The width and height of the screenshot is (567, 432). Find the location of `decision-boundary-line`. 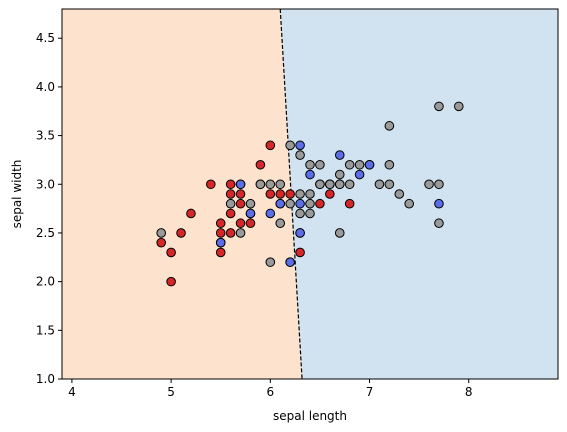

decision-boundary-line is located at coordinates (291, 194).